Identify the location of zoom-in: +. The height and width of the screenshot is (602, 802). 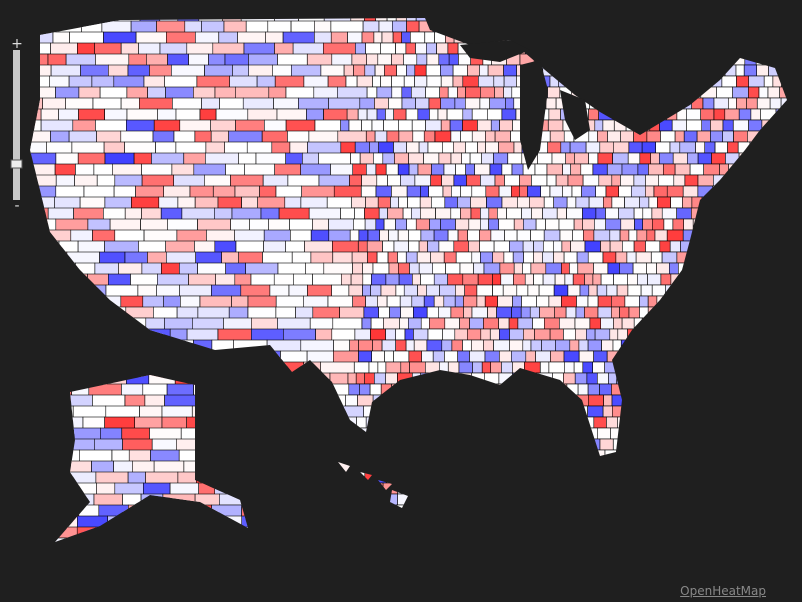
(17, 44).